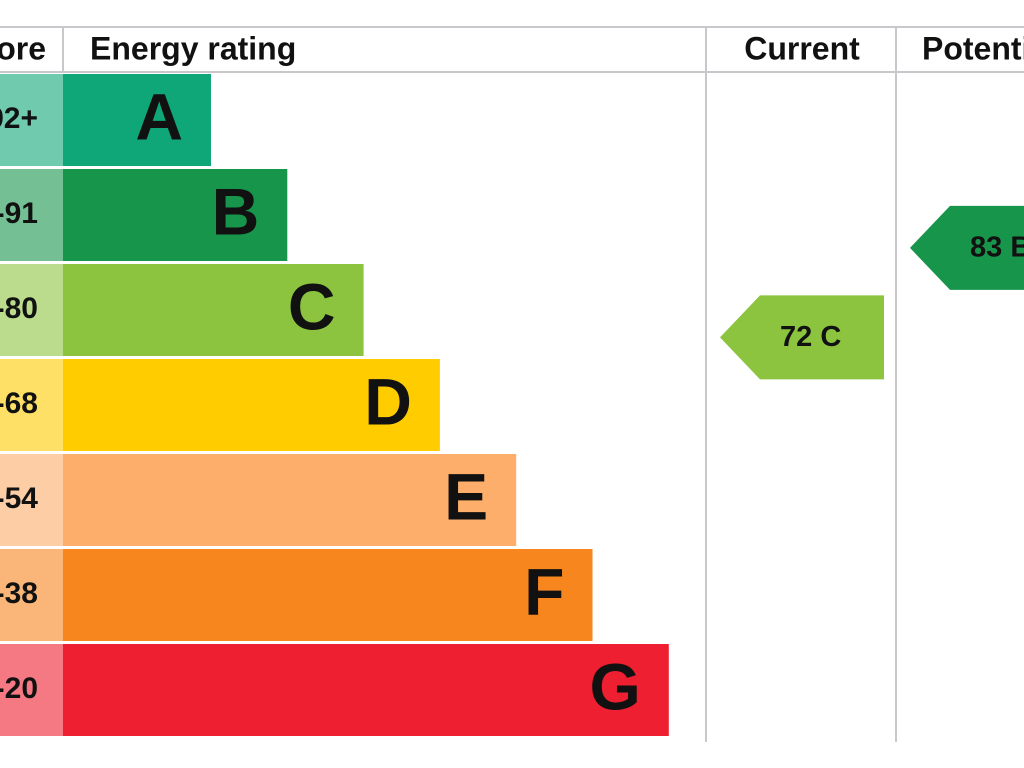  I want to click on score-range: 21-38, so click(19, 593).